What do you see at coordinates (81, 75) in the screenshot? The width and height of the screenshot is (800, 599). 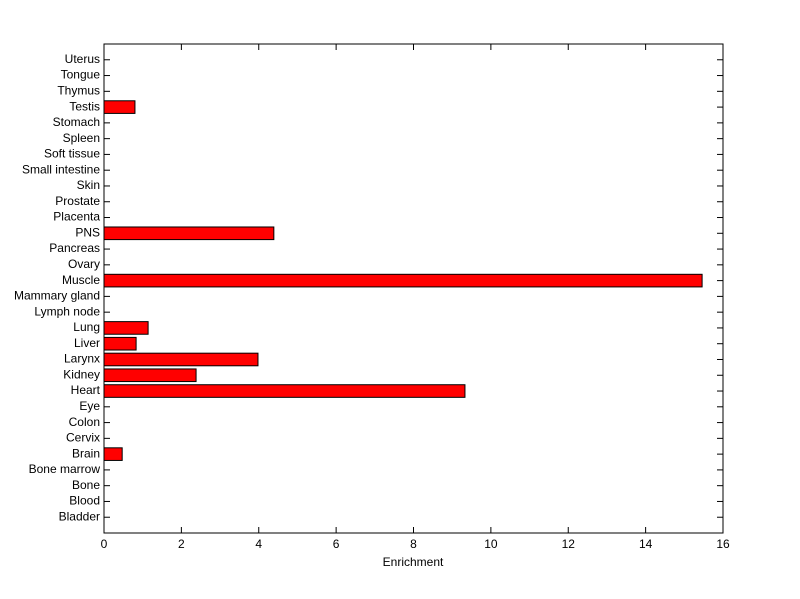 I see `y-tick-label: Tongue` at bounding box center [81, 75].